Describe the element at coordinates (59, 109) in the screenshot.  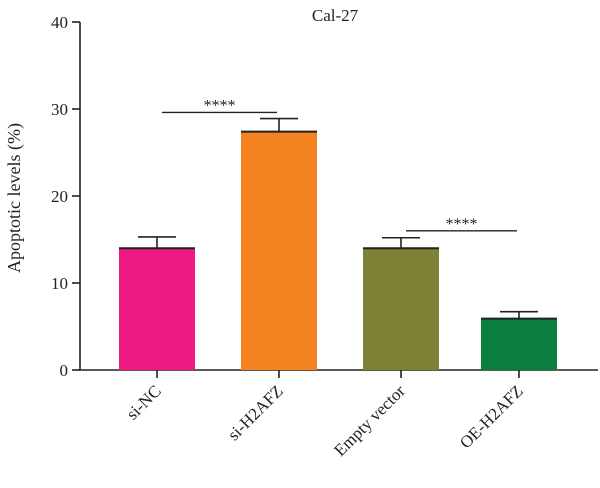
I see `y-tick-label: 30` at that location.